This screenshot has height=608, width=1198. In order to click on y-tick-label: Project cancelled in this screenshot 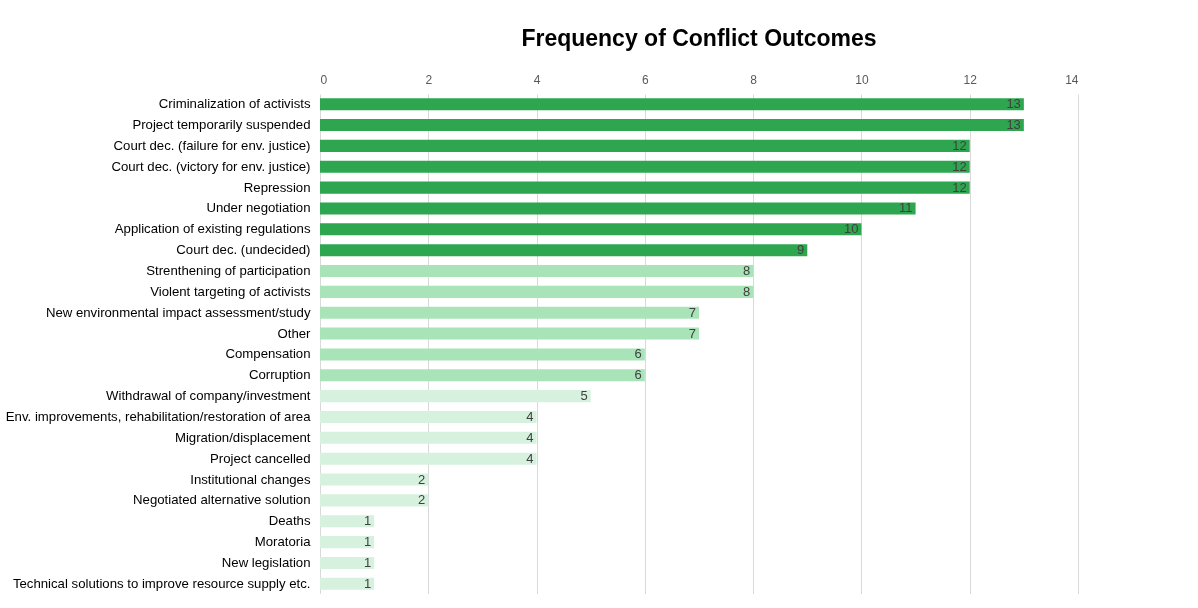, I will do `click(260, 458)`.